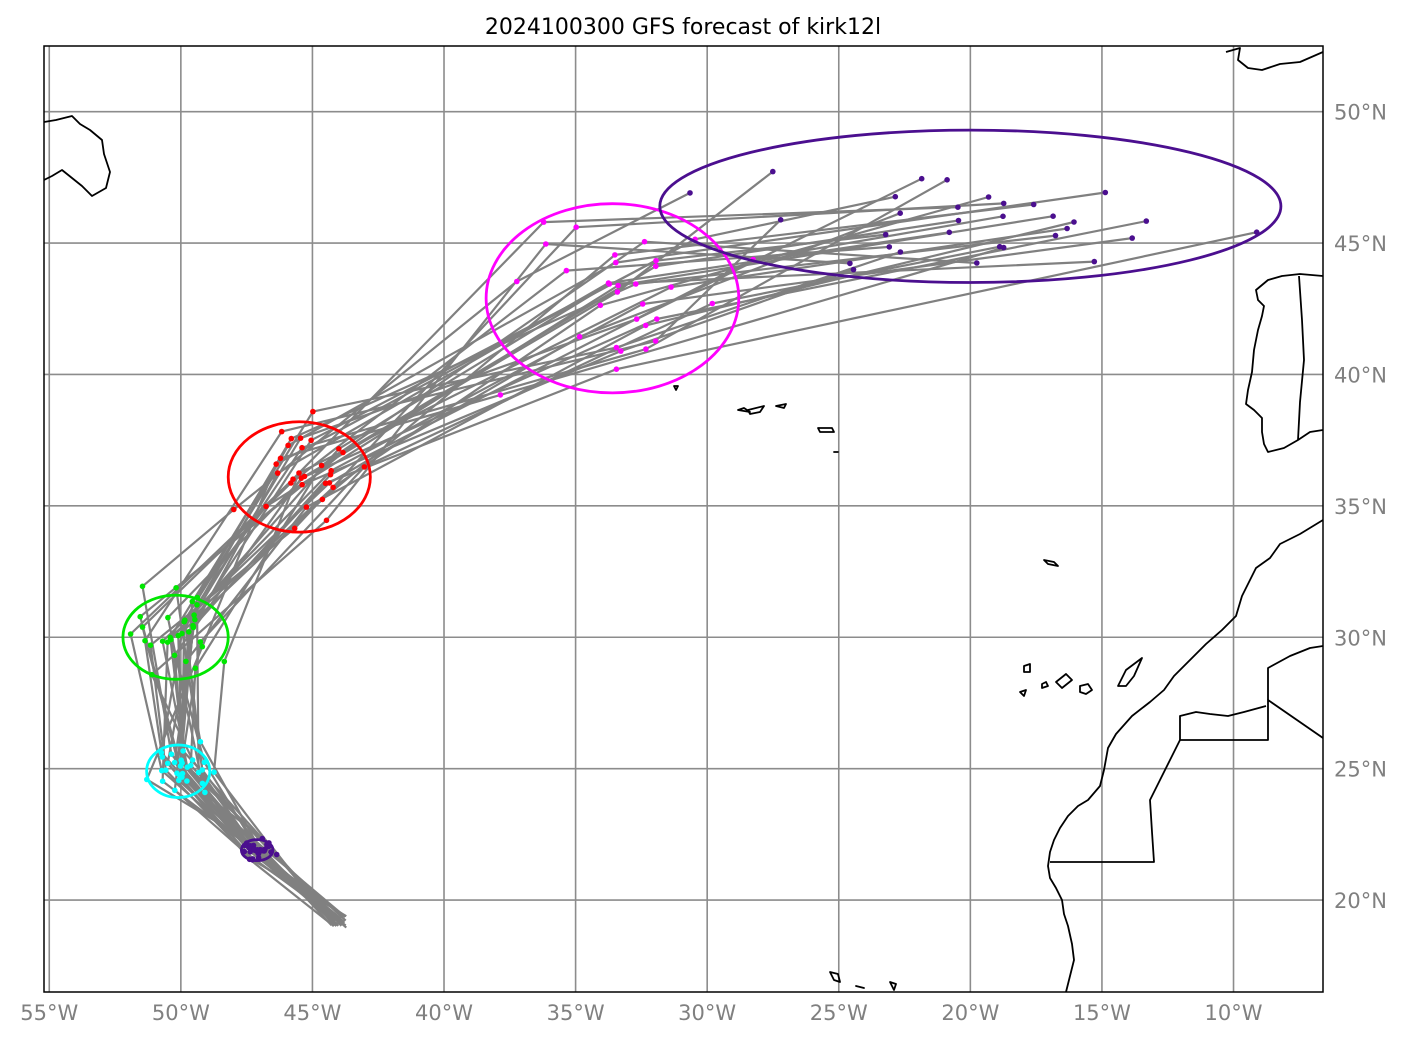  What do you see at coordinates (1102, 1013) in the screenshot?
I see `longitude-tick-label: 15°W` at bounding box center [1102, 1013].